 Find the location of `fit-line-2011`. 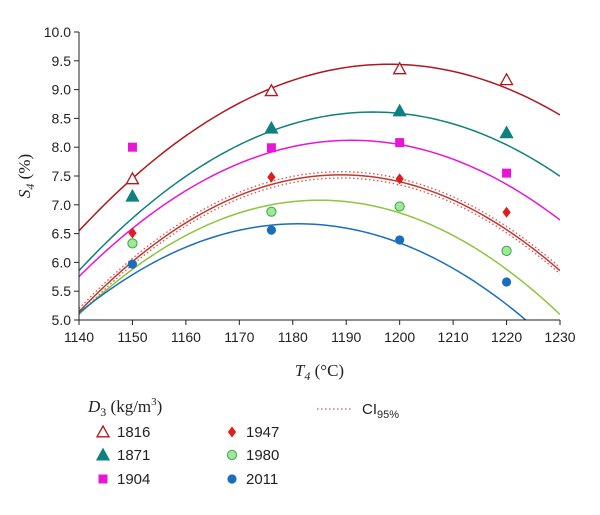

fit-line-2011 is located at coordinates (303, 271).